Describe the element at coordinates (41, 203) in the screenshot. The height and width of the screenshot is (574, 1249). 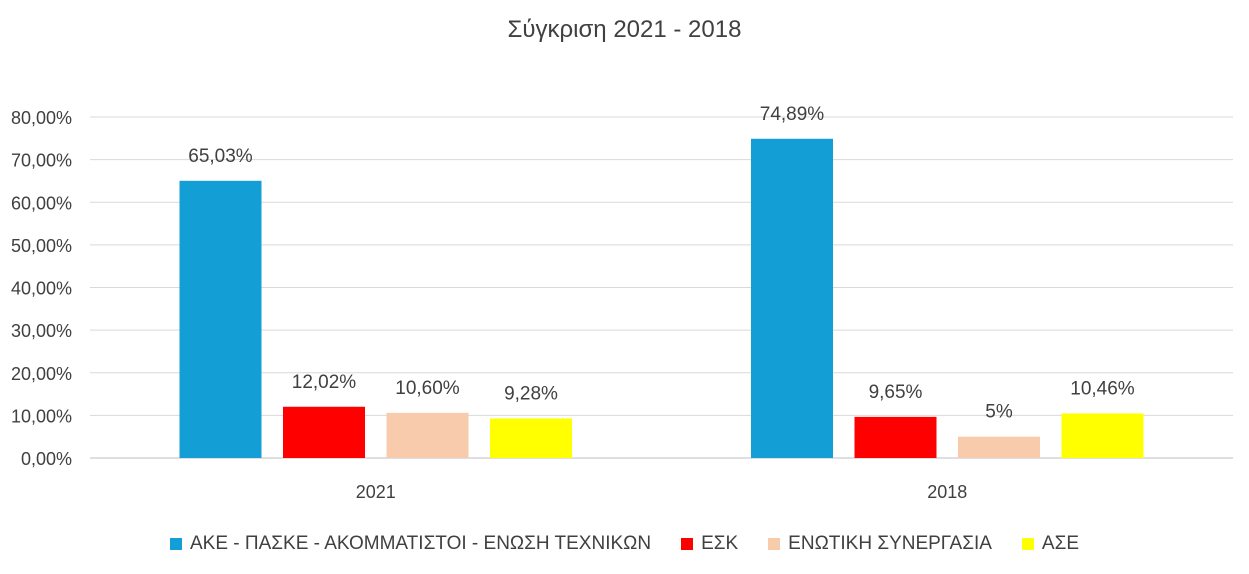
I see `y-tick-label: 60,00%` at that location.